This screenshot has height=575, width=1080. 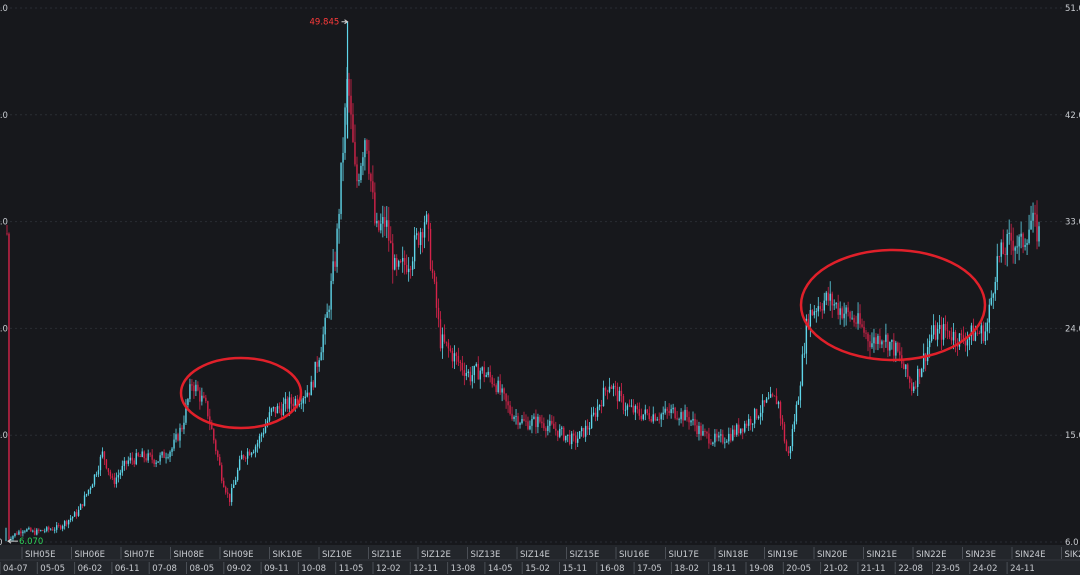 What do you see at coordinates (948, 569) in the screenshot?
I see `x-date-label: 23-05` at bounding box center [948, 569].